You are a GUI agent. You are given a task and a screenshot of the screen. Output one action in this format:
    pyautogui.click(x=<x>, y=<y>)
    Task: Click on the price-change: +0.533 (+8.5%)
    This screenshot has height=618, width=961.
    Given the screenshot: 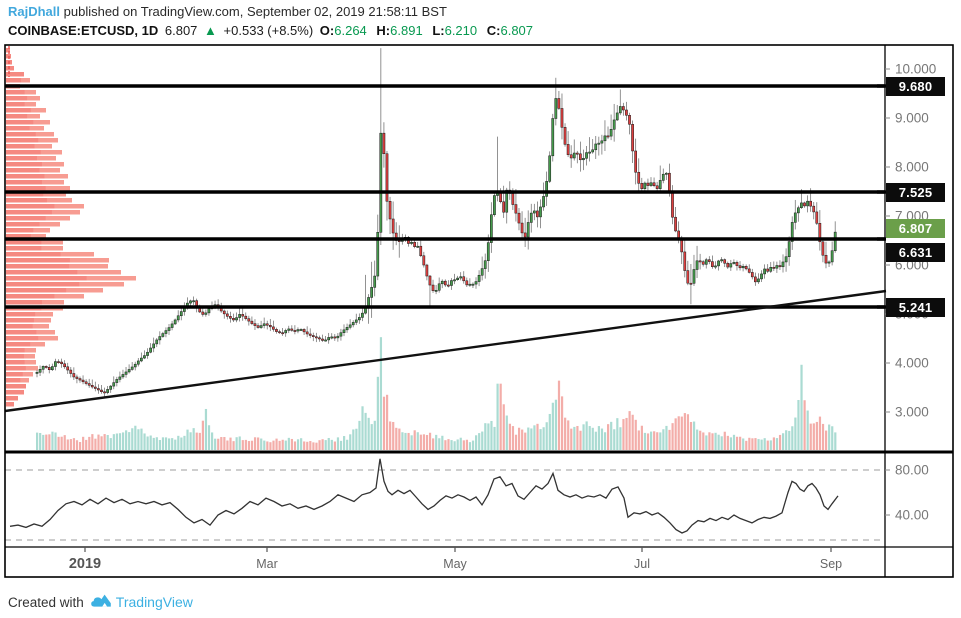 What is the action you would take?
    pyautogui.click(x=268, y=30)
    